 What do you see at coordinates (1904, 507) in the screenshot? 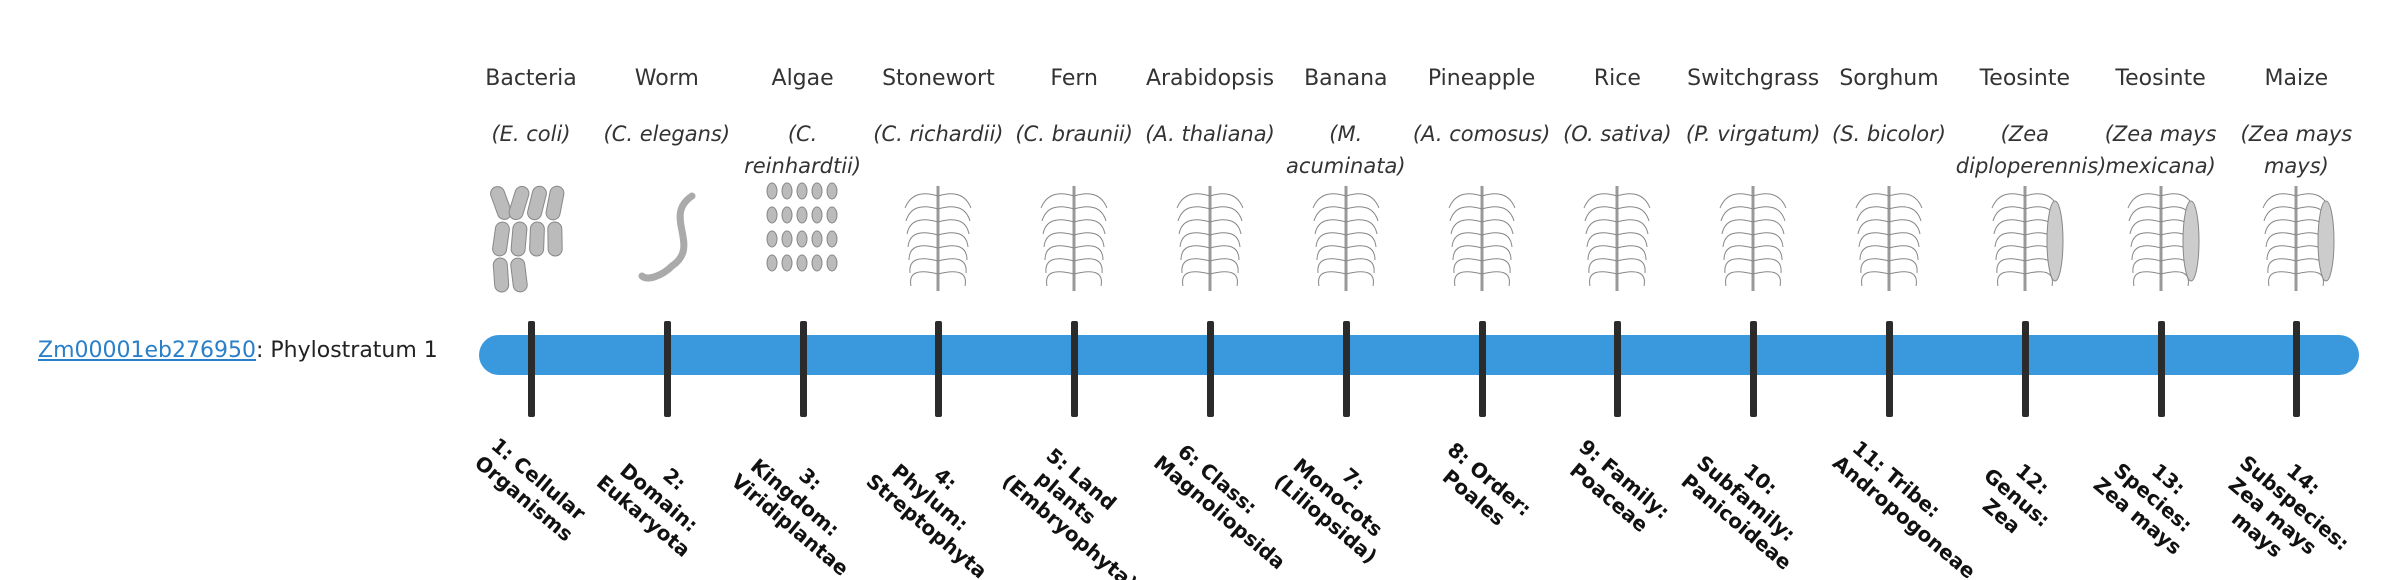
I see `stratum-label: 11: Tribe: Andropogoneae` at bounding box center [1904, 507].